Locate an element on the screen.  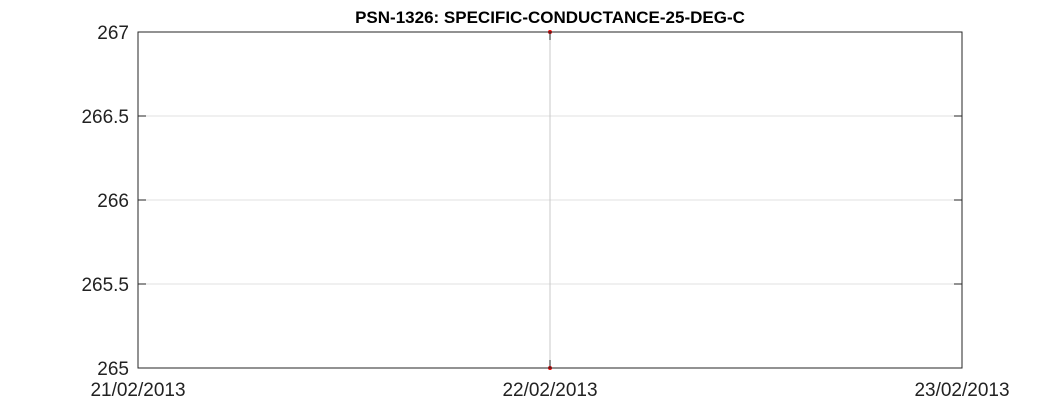
x-tick-label: 22/02/2013 is located at coordinates (549, 390).